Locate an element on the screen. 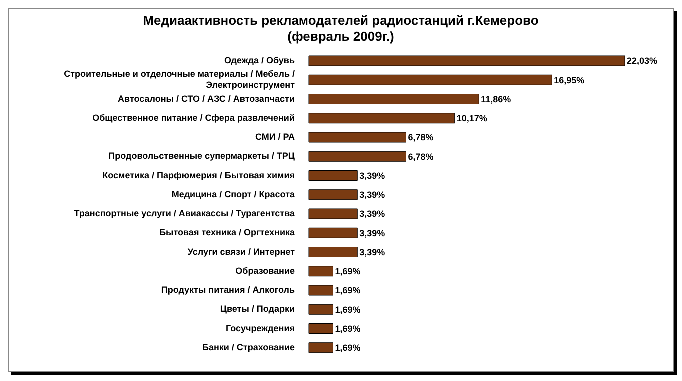  y-tick-label: Одежда / Обувь is located at coordinates (260, 61).